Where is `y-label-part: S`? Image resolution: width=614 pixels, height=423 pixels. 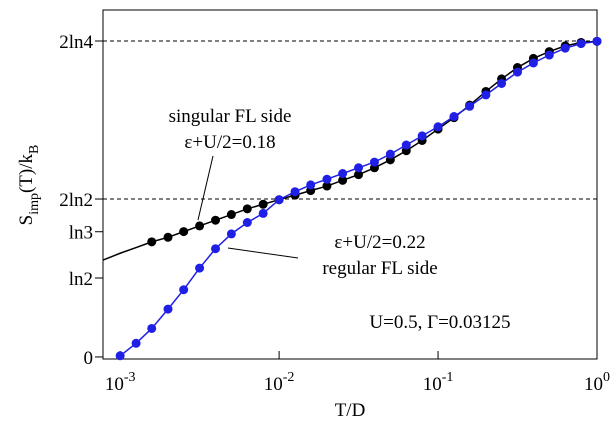
y-label-part: S is located at coordinates (26, 220).